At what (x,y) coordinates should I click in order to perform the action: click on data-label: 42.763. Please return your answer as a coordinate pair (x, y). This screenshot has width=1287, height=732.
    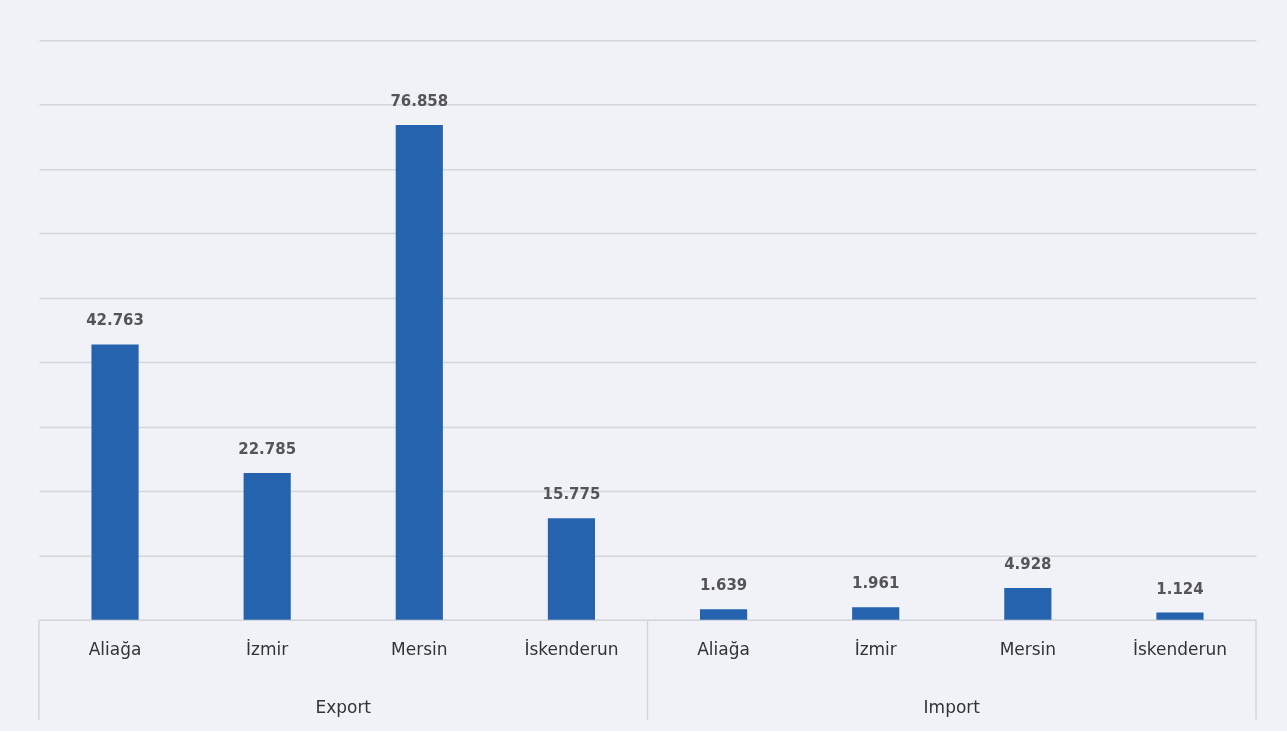
    Looking at the image, I should click on (115, 320).